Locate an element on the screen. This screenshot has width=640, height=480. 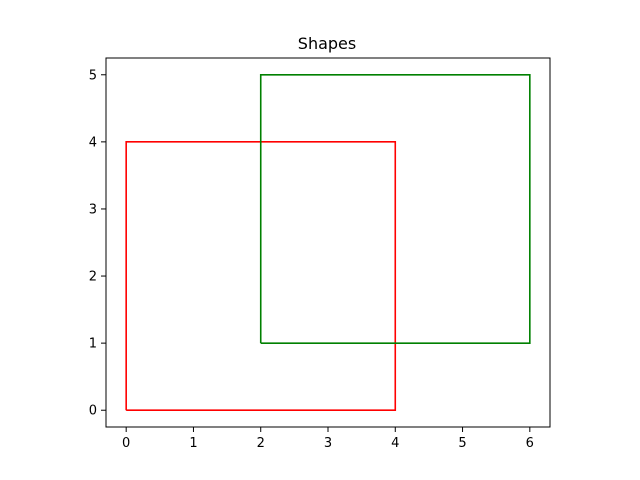
y-tick-label: 3 is located at coordinates (93, 209).